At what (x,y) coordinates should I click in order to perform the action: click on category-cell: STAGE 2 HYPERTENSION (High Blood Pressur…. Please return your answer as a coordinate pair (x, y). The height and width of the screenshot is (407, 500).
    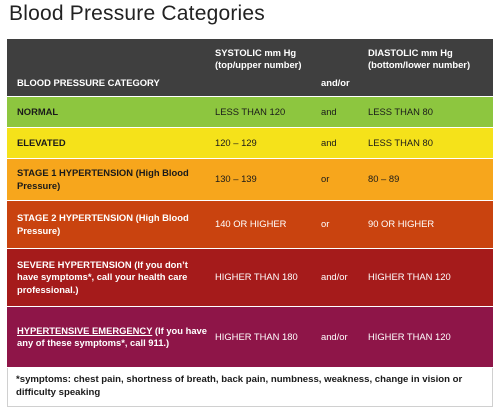
    Looking at the image, I should click on (103, 224).